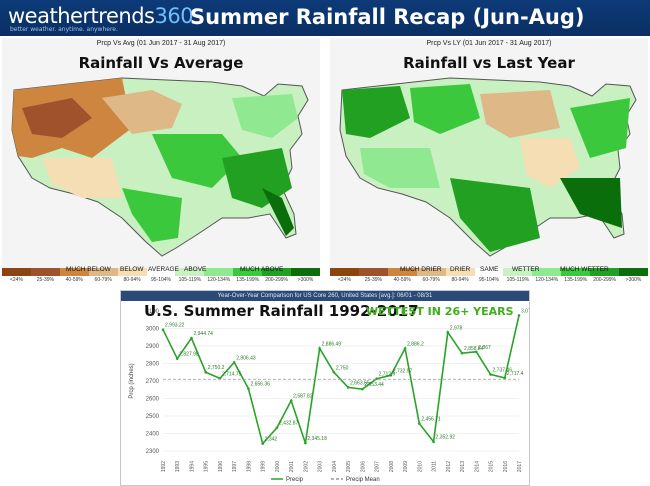 Image resolution: width=650 pixels, height=486 pixels. What do you see at coordinates (317, 439) in the screenshot?
I see `data-label: 2,345.18` at bounding box center [317, 439].